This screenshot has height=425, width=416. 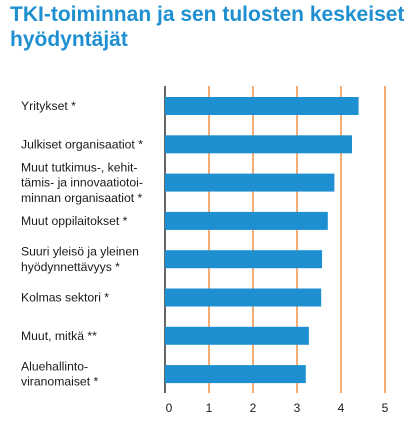 What do you see at coordinates (74, 221) in the screenshot?
I see `category-label-4-line-1: Muut oppilaitokset *` at bounding box center [74, 221].